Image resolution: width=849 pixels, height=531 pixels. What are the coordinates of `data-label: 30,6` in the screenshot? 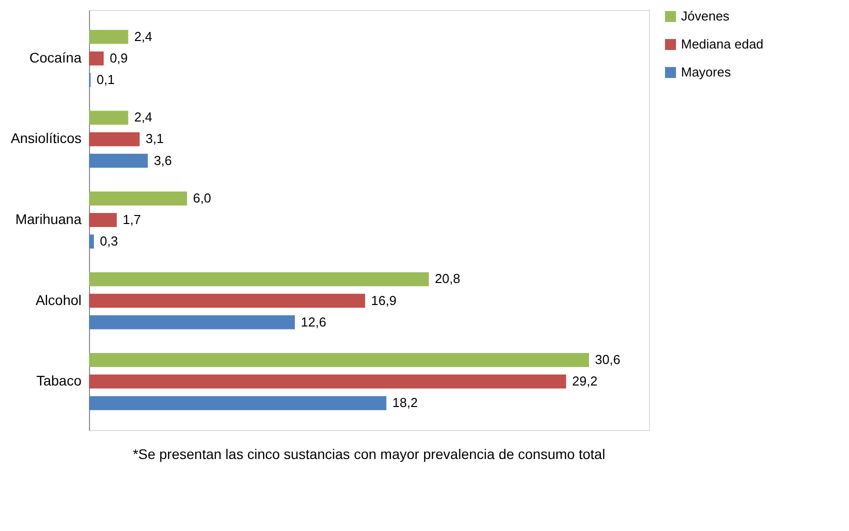 It's located at (607, 359).